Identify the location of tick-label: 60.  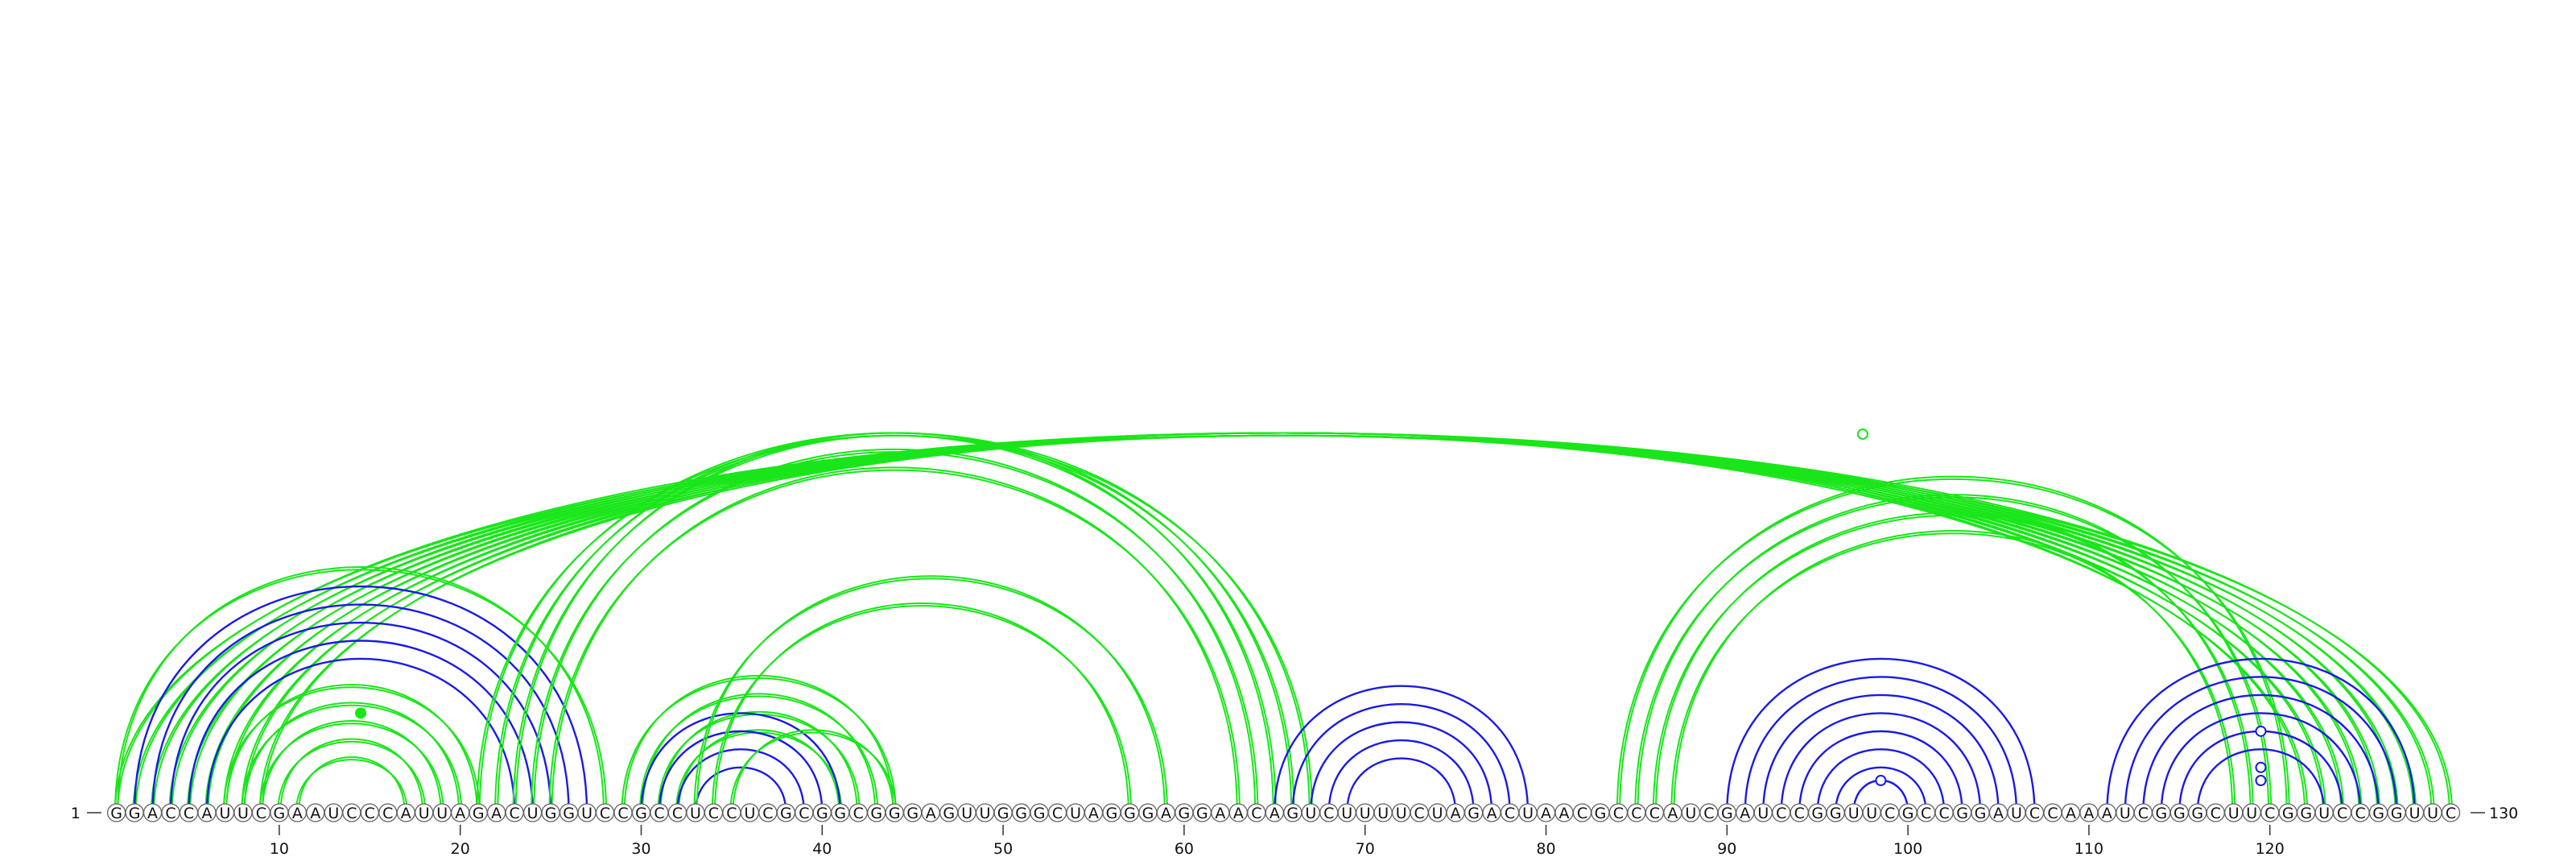
(1184, 849).